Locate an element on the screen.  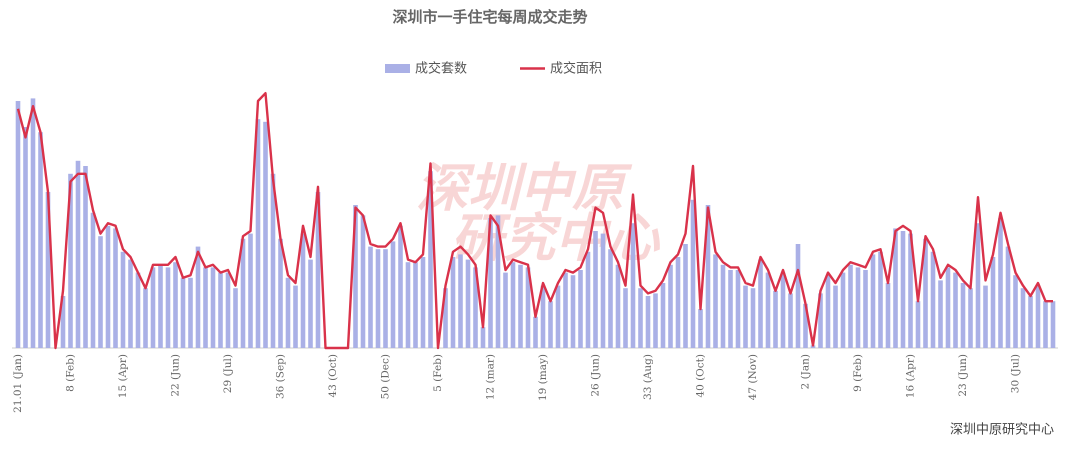
x-tick-label: 30 (Jul) is located at coordinates (1016, 373).